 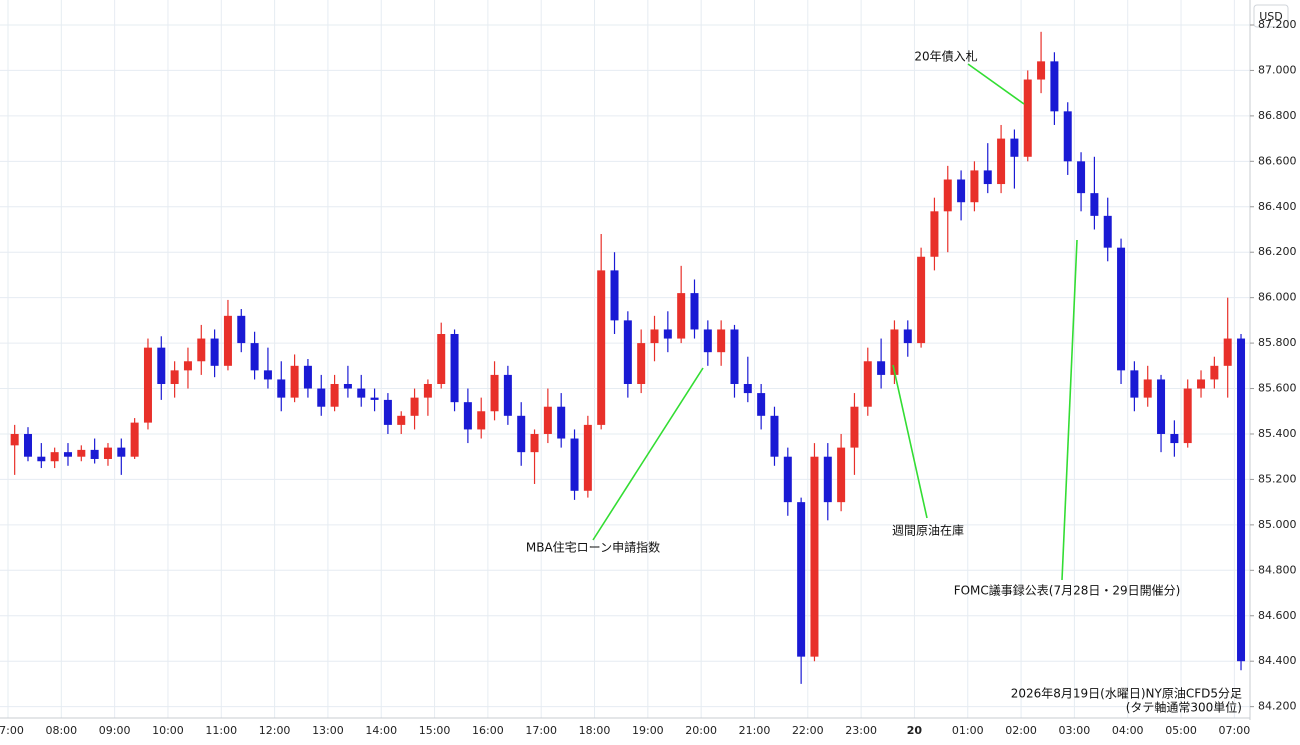 What do you see at coordinates (168, 730) in the screenshot?
I see `x-tick-label: 10:00` at bounding box center [168, 730].